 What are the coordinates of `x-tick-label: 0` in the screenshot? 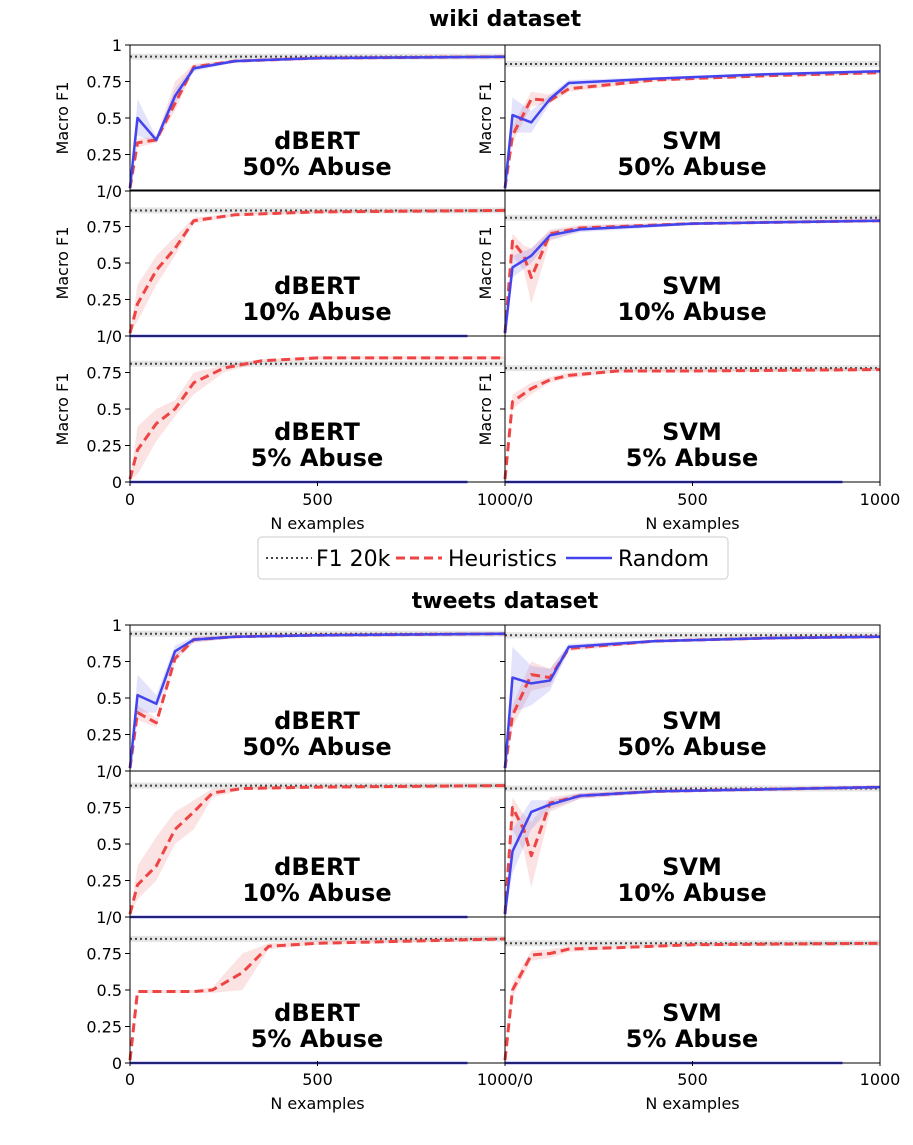 It's located at (130, 499).